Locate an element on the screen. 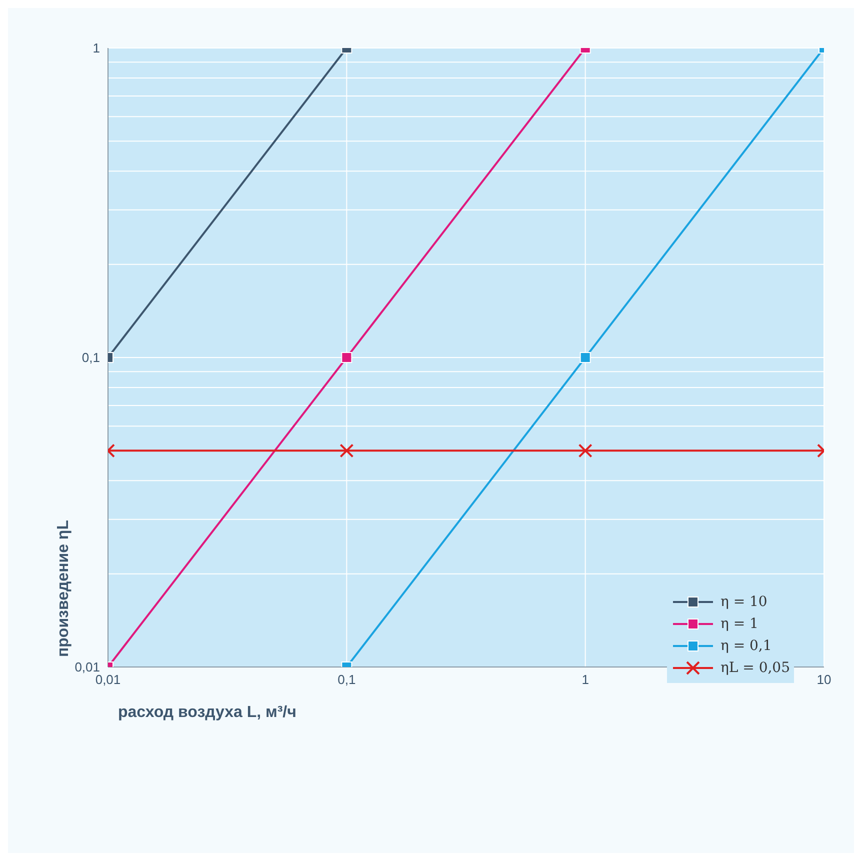 The image size is (862, 861). x-tick-label: 0,01 is located at coordinates (108, 680).